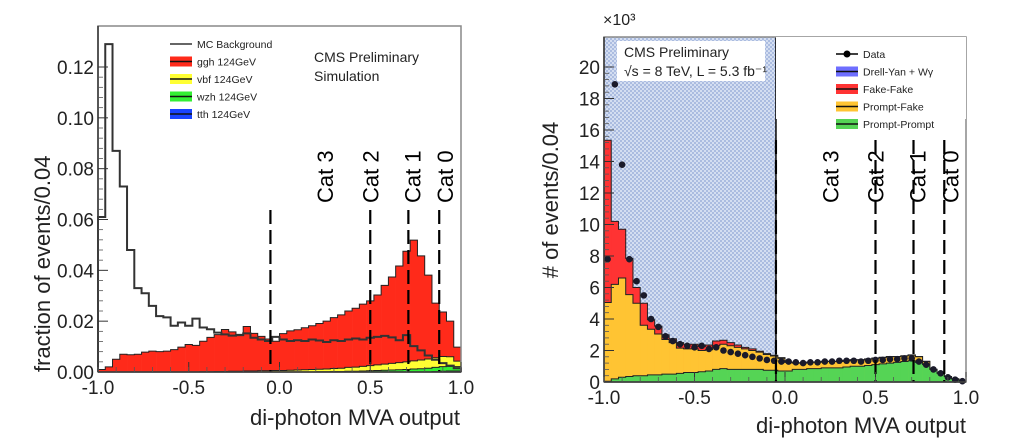  I want to click on y-tick-label: 18, so click(589, 100).